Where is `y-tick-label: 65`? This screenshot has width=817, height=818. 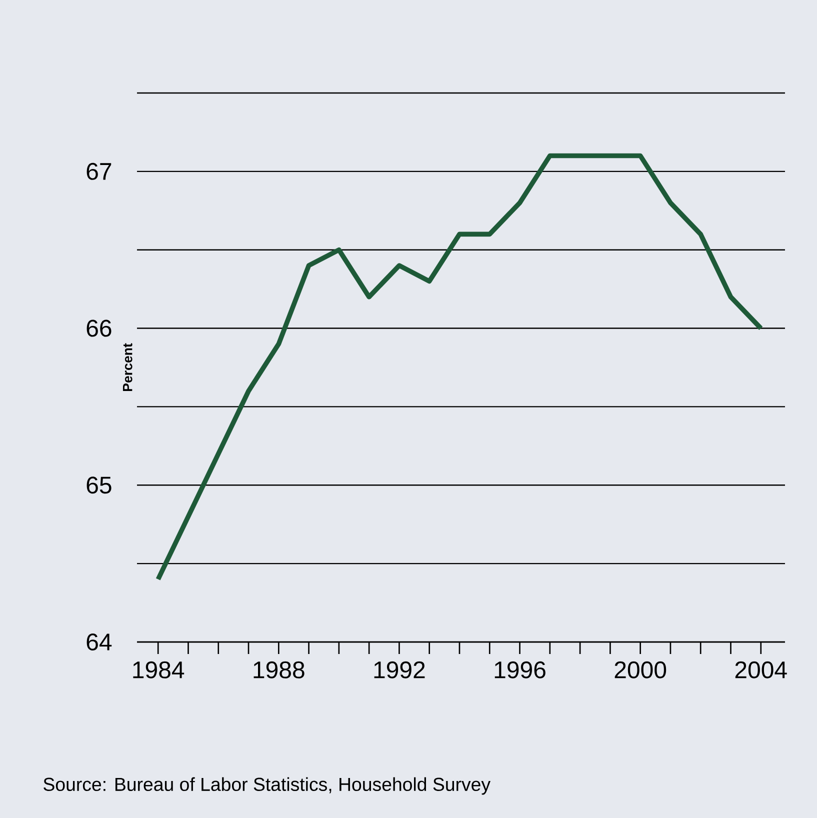 y-tick-label: 65 is located at coordinates (99, 485).